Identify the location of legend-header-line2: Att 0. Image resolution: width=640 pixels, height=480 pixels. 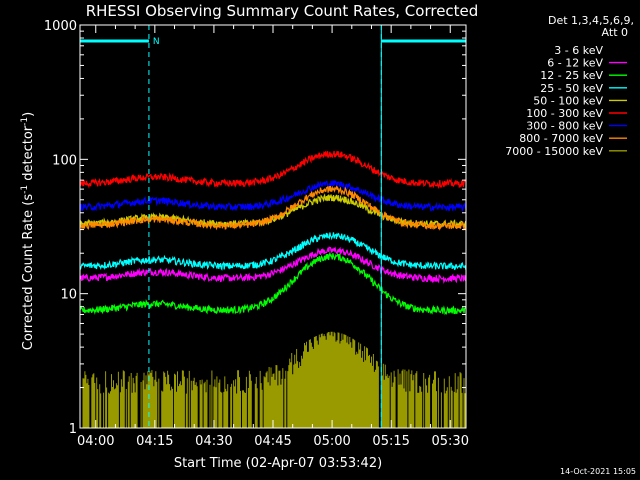
(615, 32).